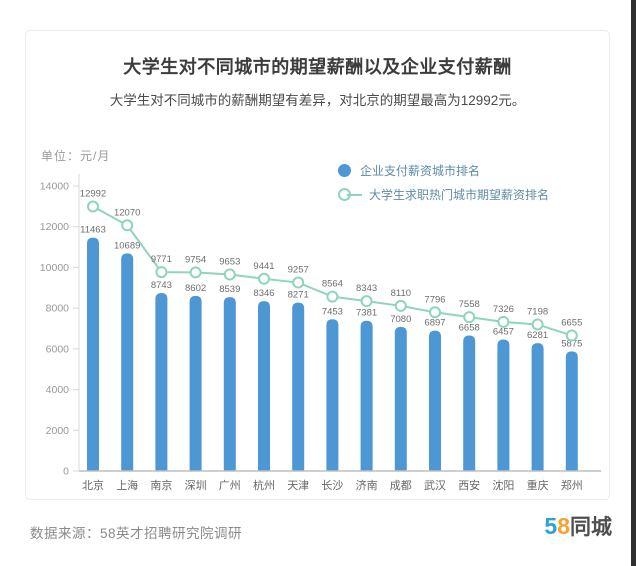 The height and width of the screenshot is (566, 636). Describe the element at coordinates (229, 289) in the screenshot. I see `bar-value-label: 8539` at that location.